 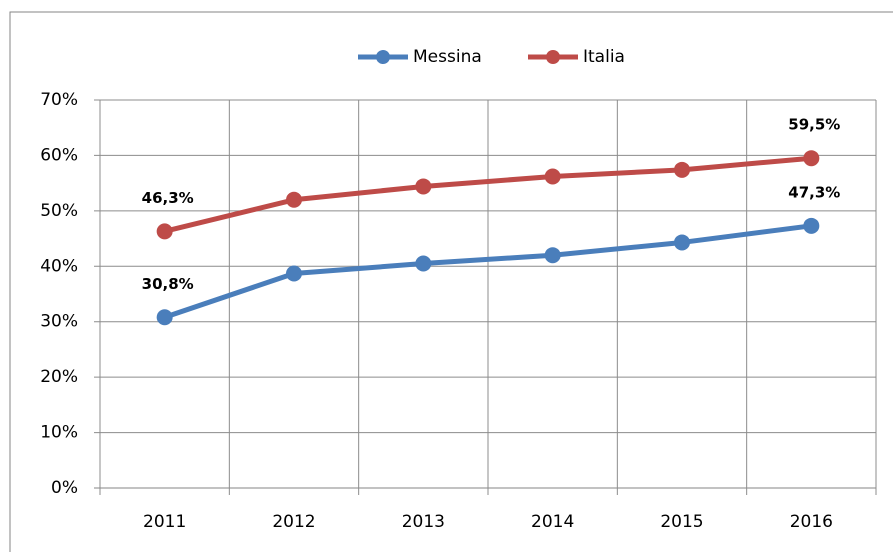 What do you see at coordinates (168, 198) in the screenshot?
I see `data-label: 46,3%` at bounding box center [168, 198].